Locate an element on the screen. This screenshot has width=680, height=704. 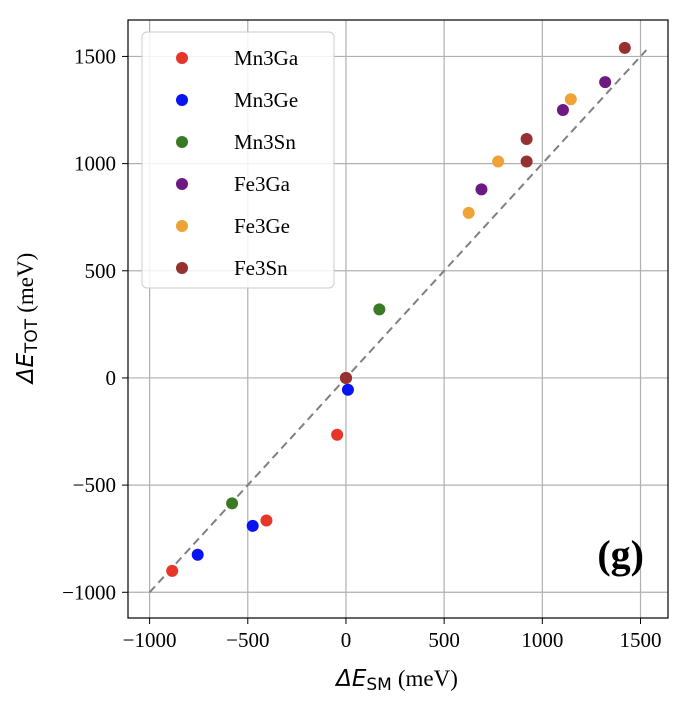
y-axis-title: ΔETOT (meV) is located at coordinates (27, 319).